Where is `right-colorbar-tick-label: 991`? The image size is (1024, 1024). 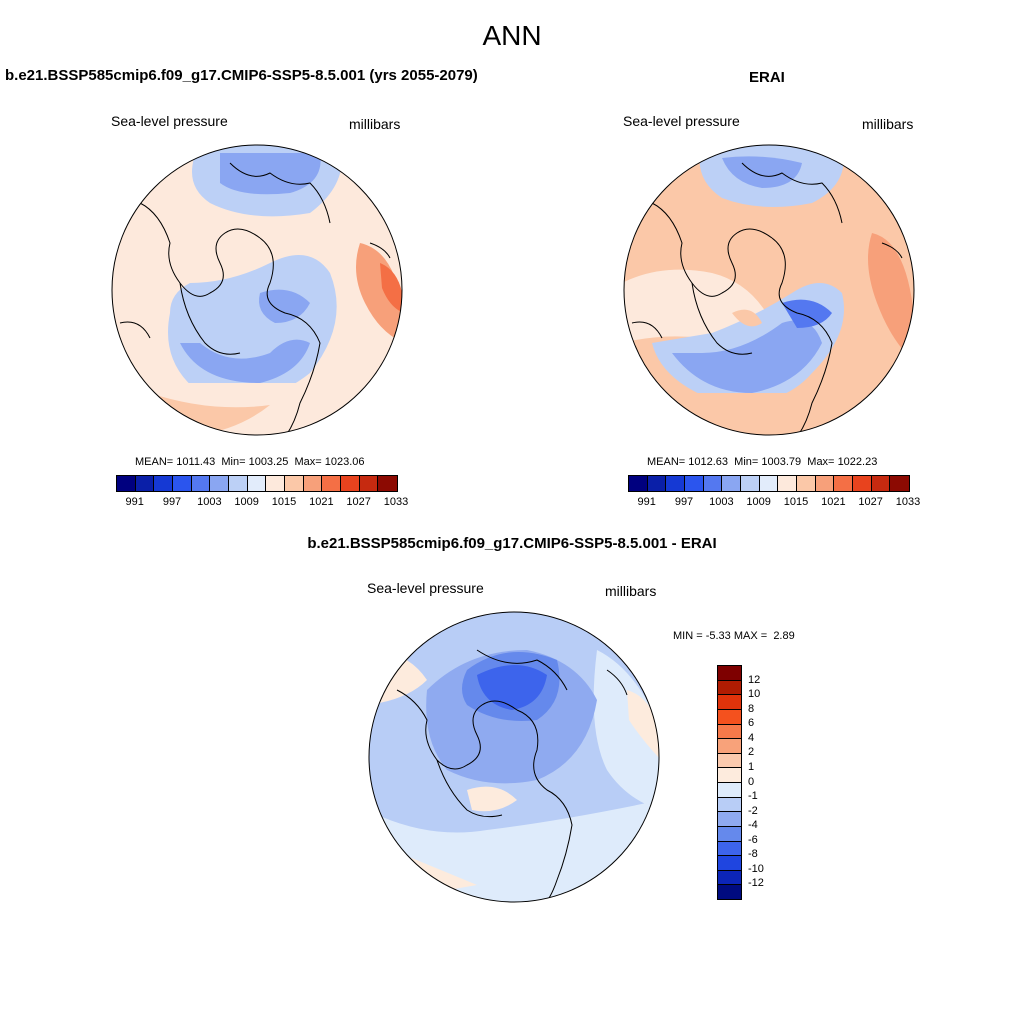 right-colorbar-tick-label: 991 is located at coordinates (646, 502).